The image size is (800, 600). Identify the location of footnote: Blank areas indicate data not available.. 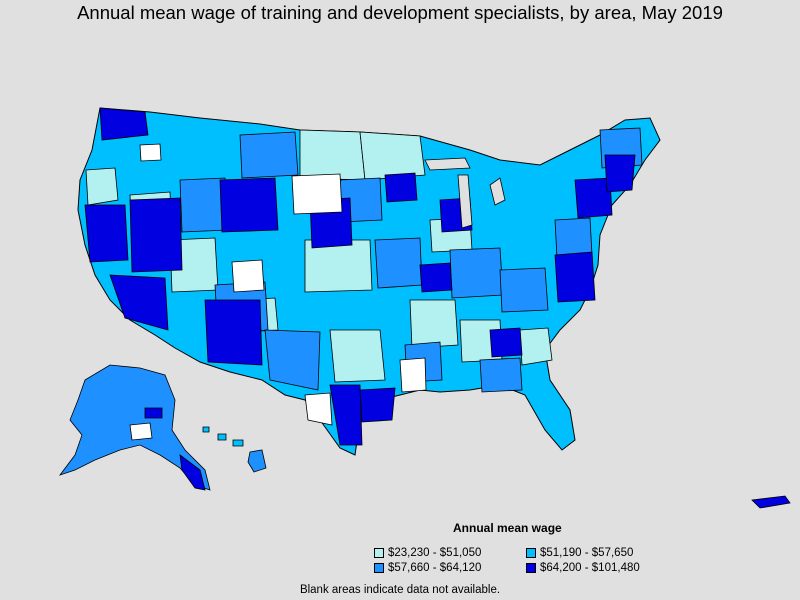
(400, 590).